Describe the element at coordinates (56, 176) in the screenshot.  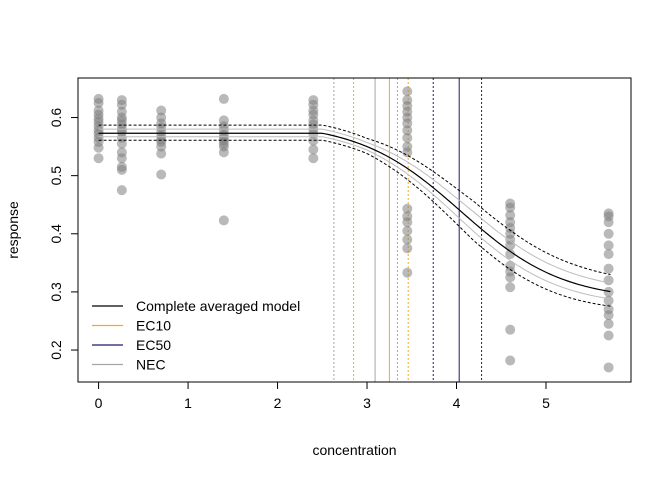
I see `y-tick-label: 0.5` at that location.